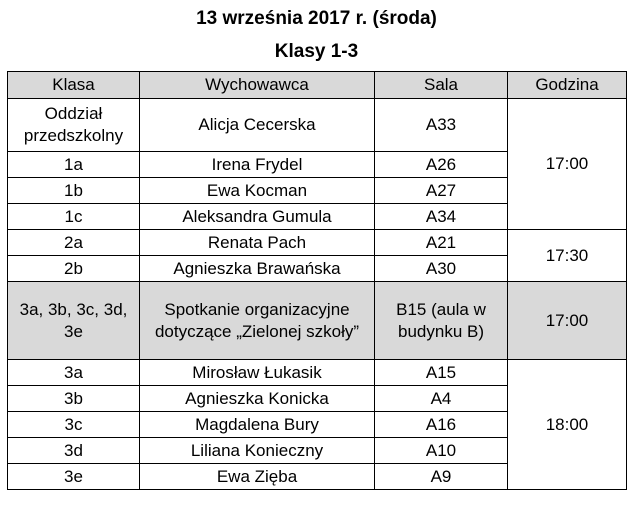 The height and width of the screenshot is (507, 633). I want to click on cell-sala: A33, so click(441, 125).